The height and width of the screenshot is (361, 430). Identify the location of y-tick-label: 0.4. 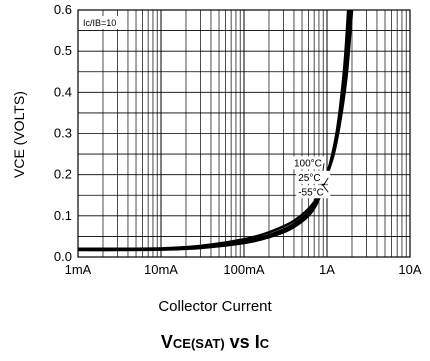
(63, 91).